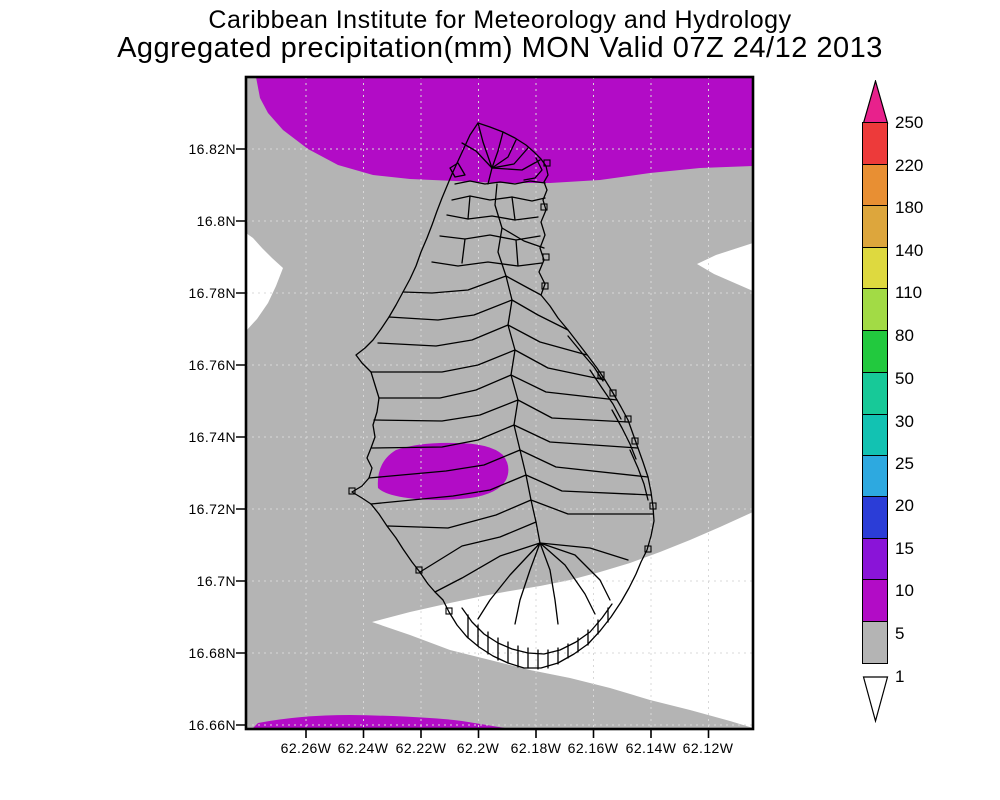 The width and height of the screenshot is (1000, 800). Describe the element at coordinates (216, 581) in the screenshot. I see `y-axis-label: 16.7N` at that location.